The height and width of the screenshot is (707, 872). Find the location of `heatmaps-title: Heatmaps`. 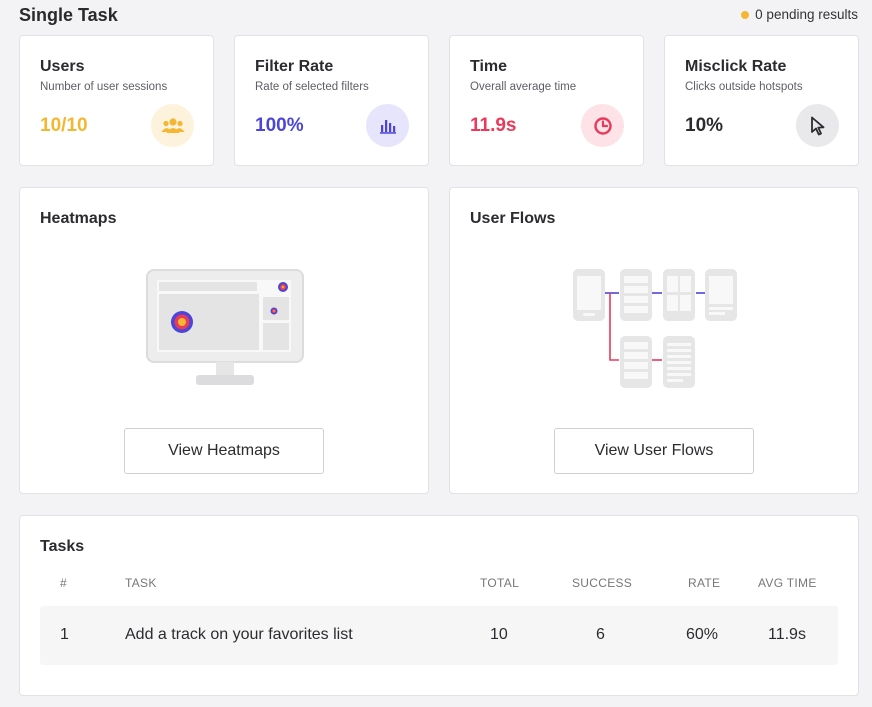

heatmaps-title: Heatmaps is located at coordinates (78, 218).